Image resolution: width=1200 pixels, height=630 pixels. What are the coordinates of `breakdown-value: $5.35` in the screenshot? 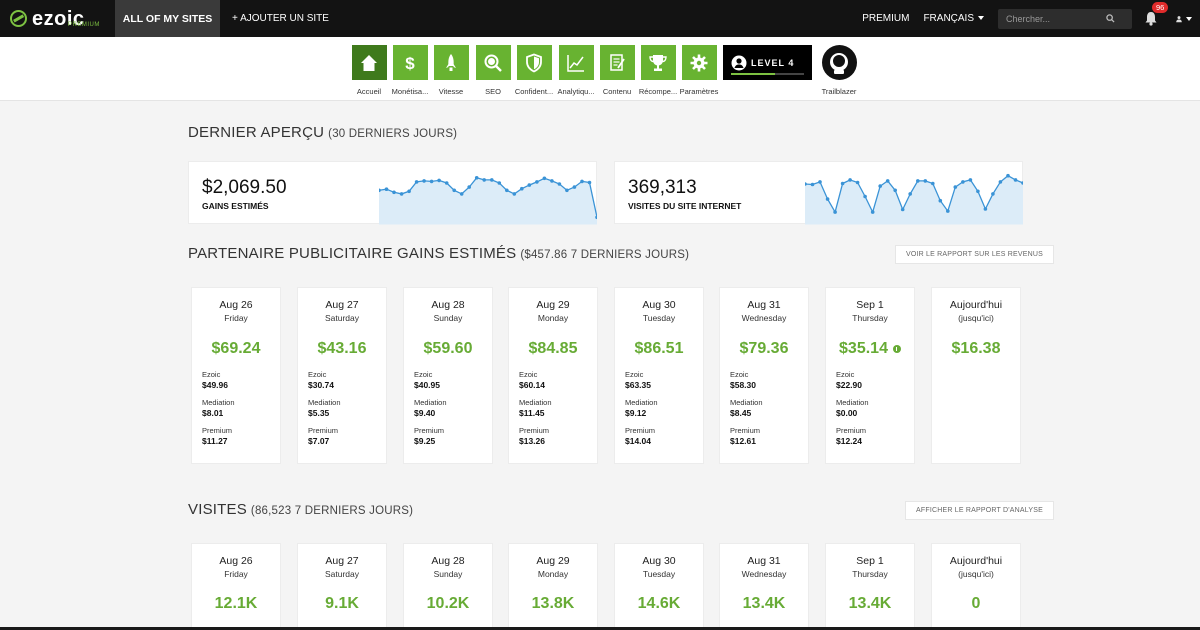 It's located at (319, 413).